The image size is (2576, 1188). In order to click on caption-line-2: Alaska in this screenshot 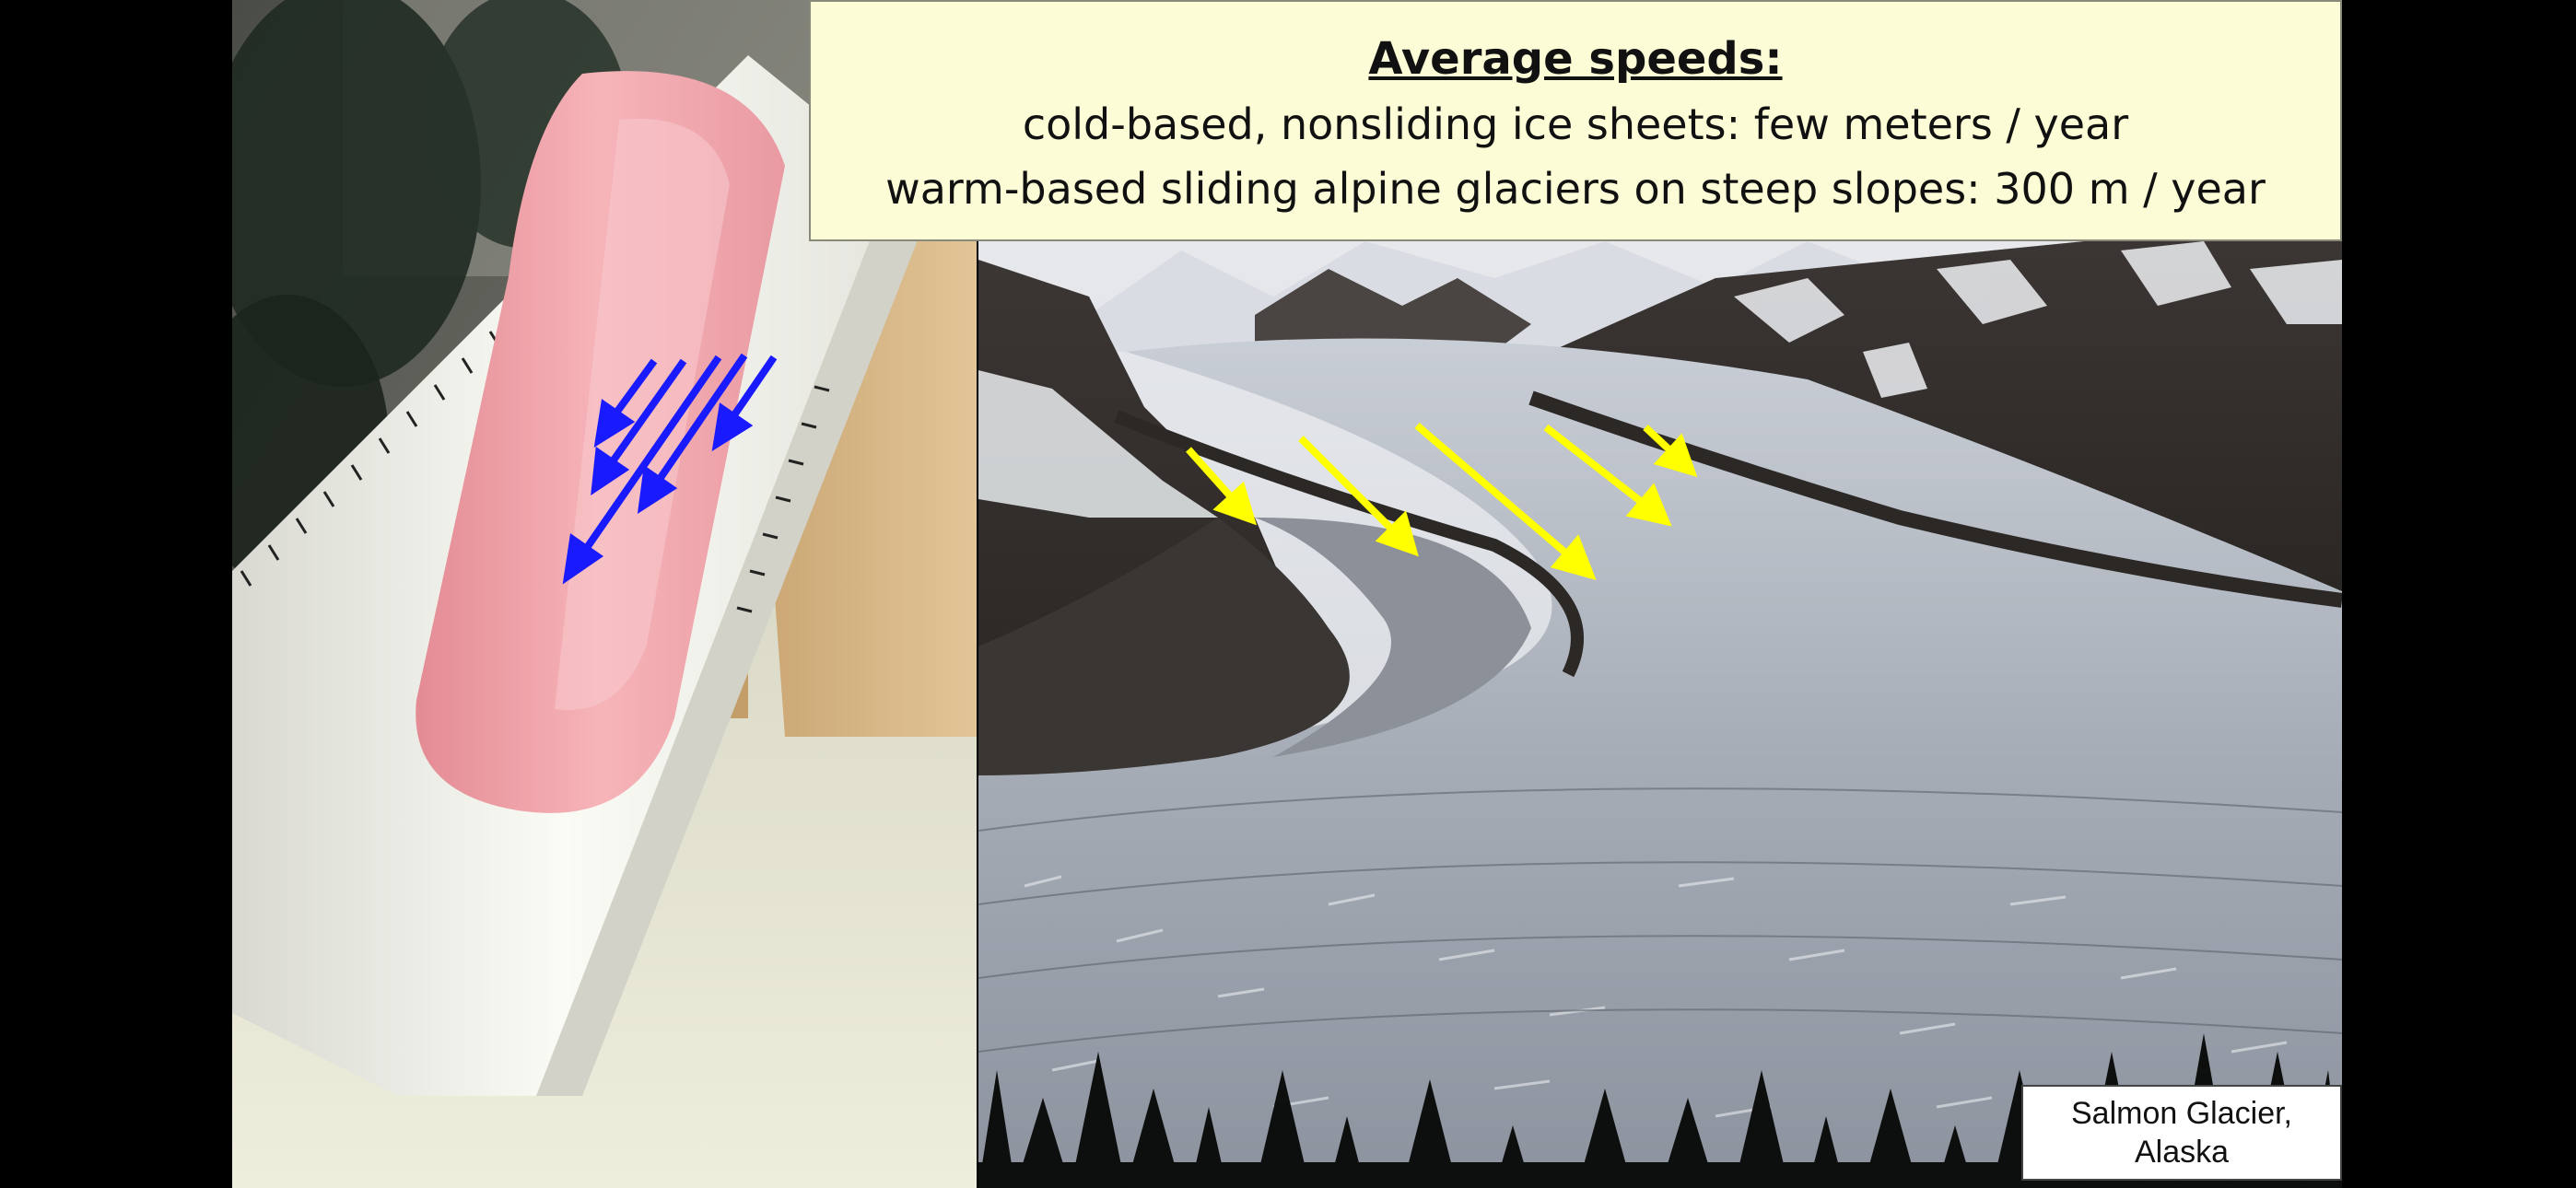, I will do `click(2182, 1152)`.